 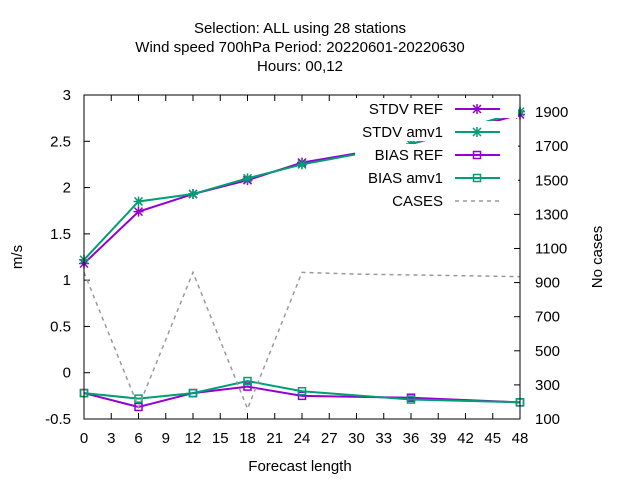 I want to click on series-line, so click(x=302, y=392).